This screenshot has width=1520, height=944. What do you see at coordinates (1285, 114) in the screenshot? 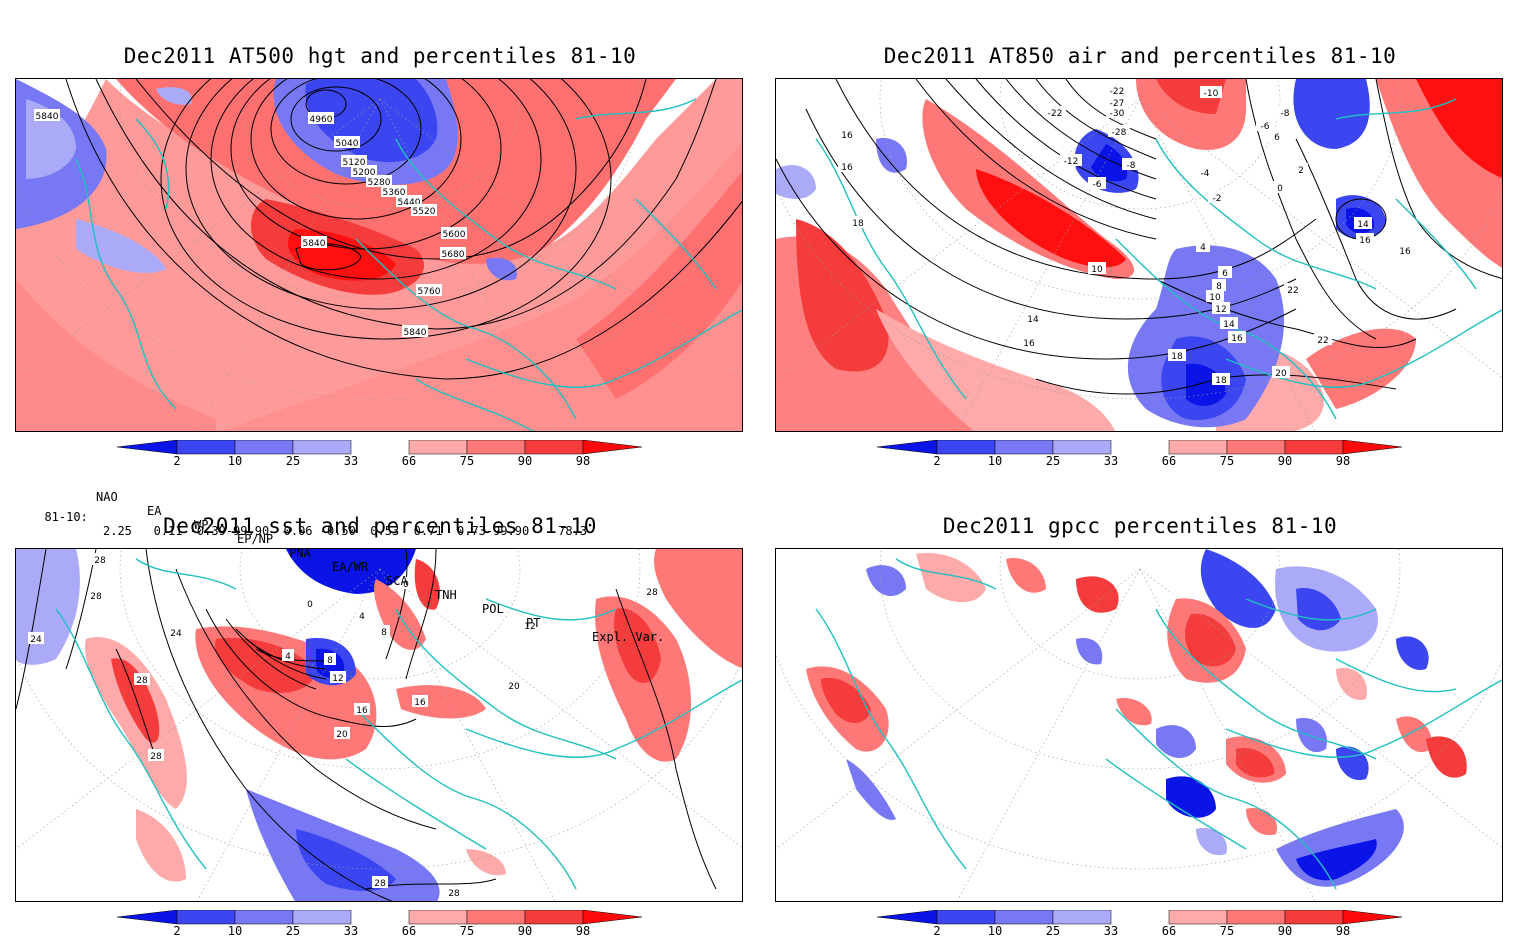
I see `contour-label: -8` at bounding box center [1285, 114].